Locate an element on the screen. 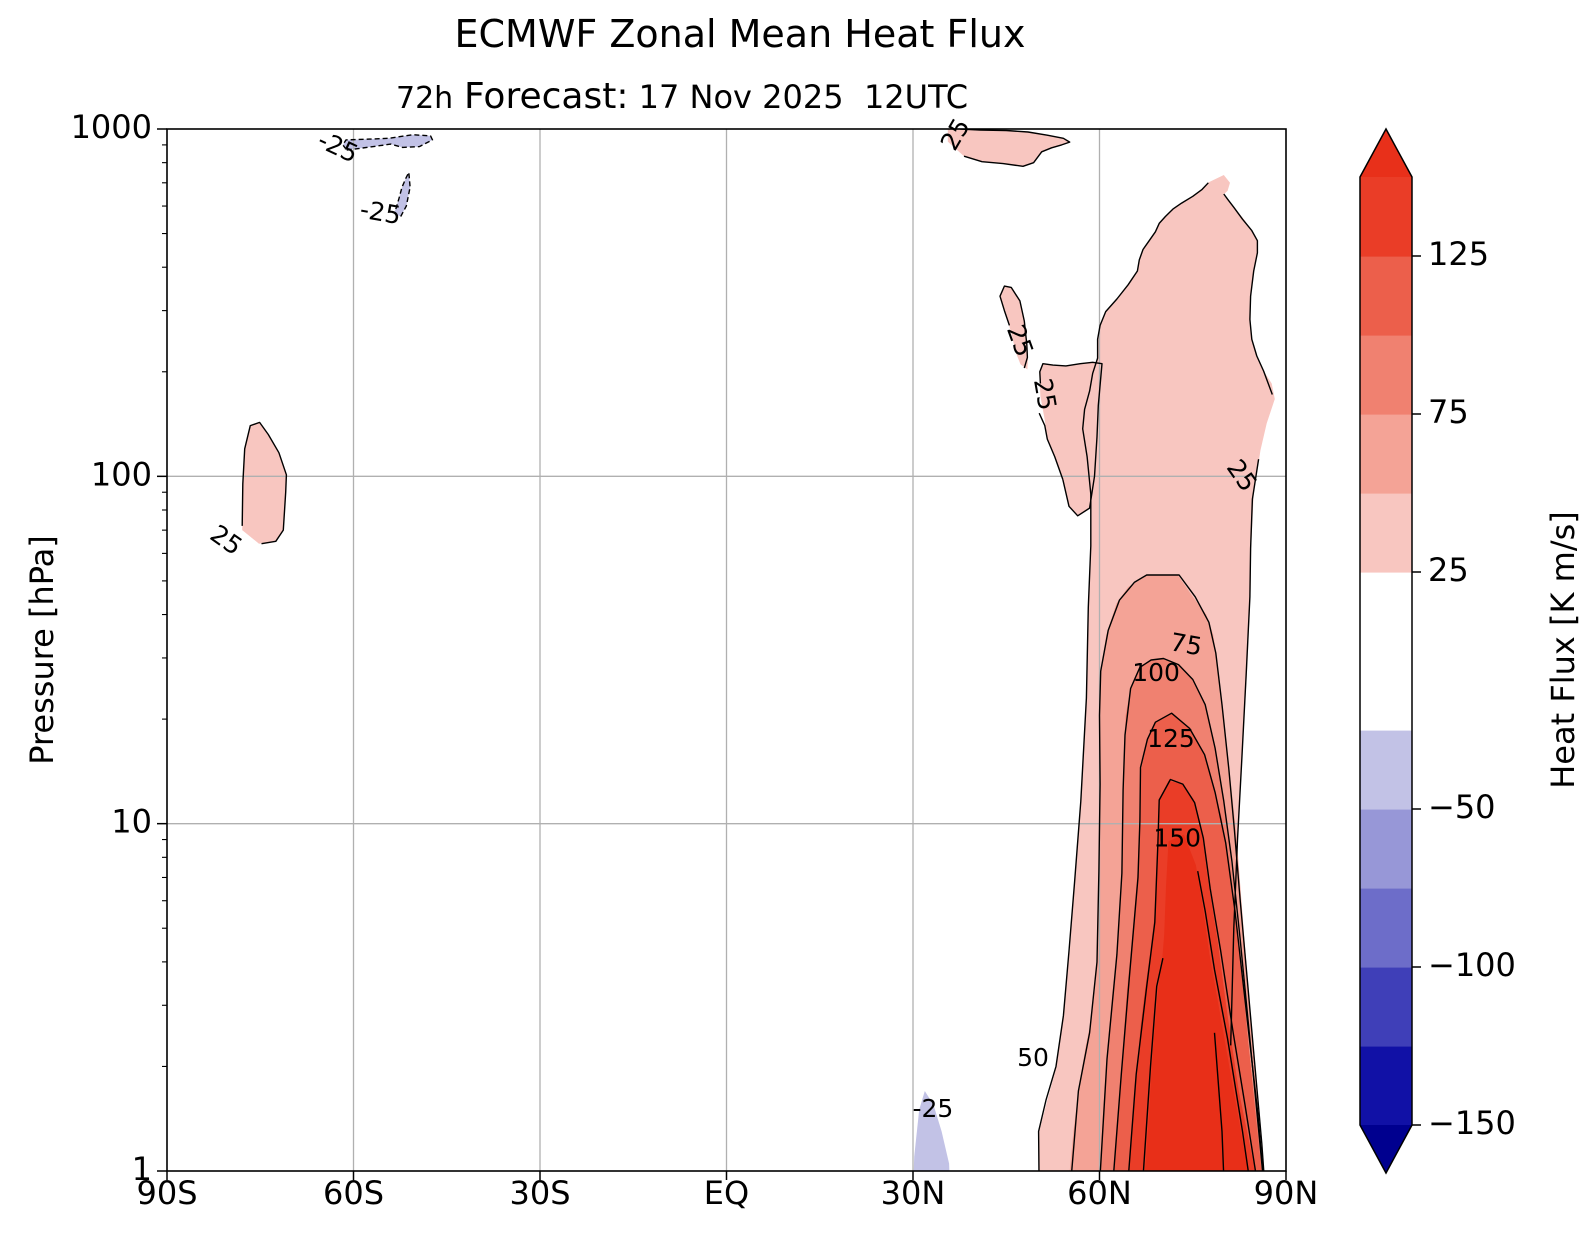 This screenshot has width=1596, height=1235. colorbar-tick-label: 25 is located at coordinates (1448, 570).